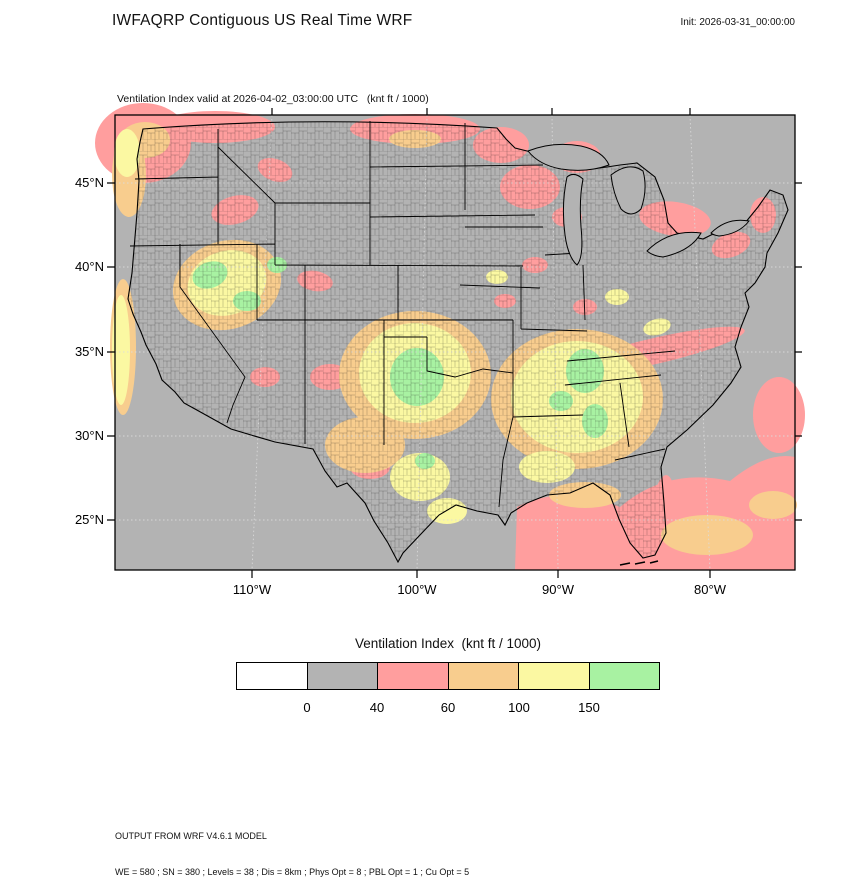 This screenshot has height=890, width=850. I want to click on lake-michigan, so click(573, 219).